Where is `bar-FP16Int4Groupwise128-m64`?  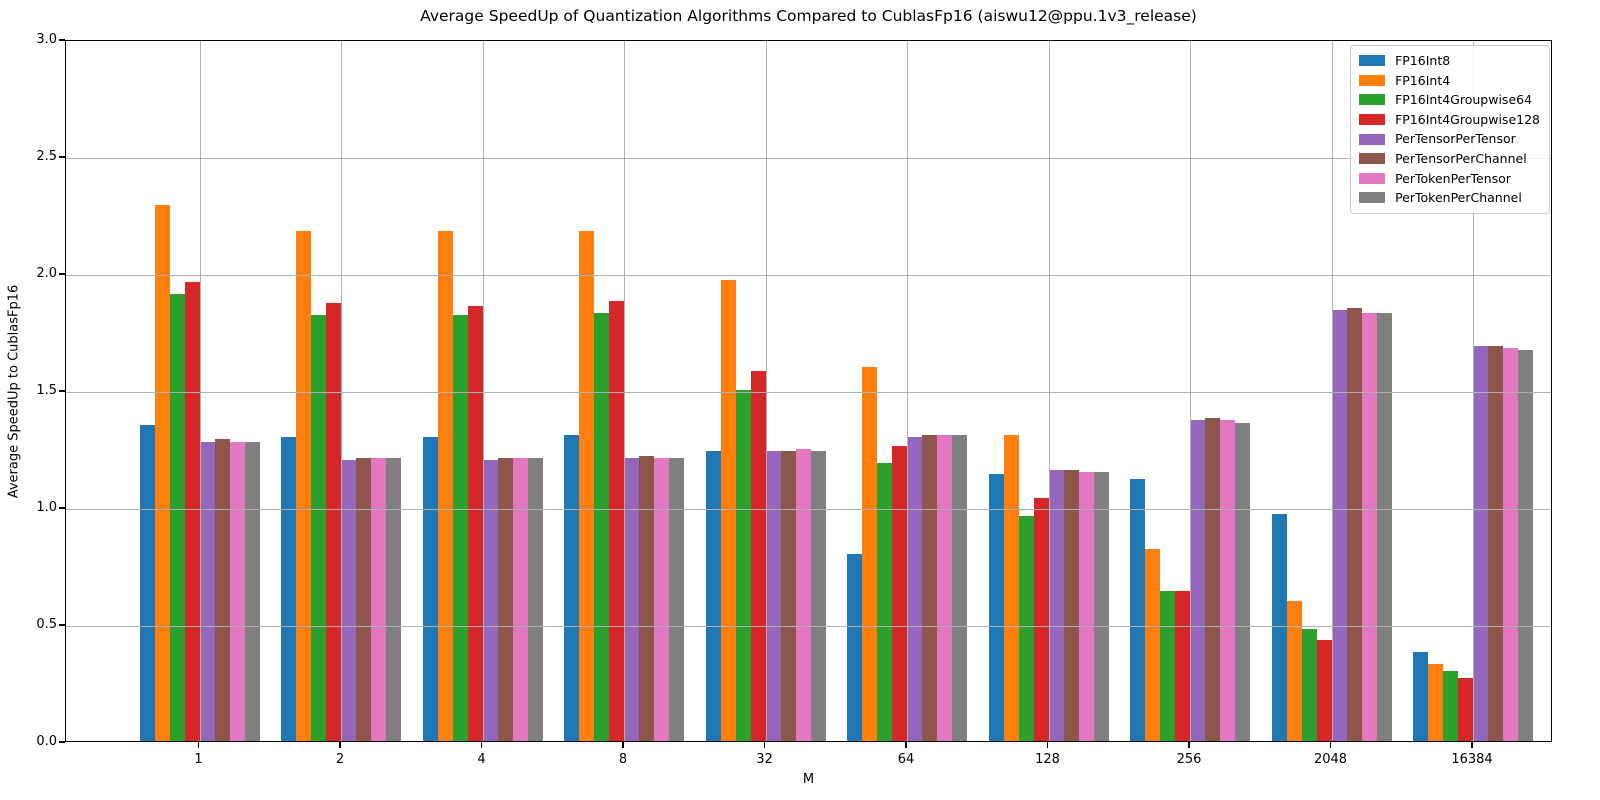
bar-FP16Int4Groupwise128-m64 is located at coordinates (899, 593).